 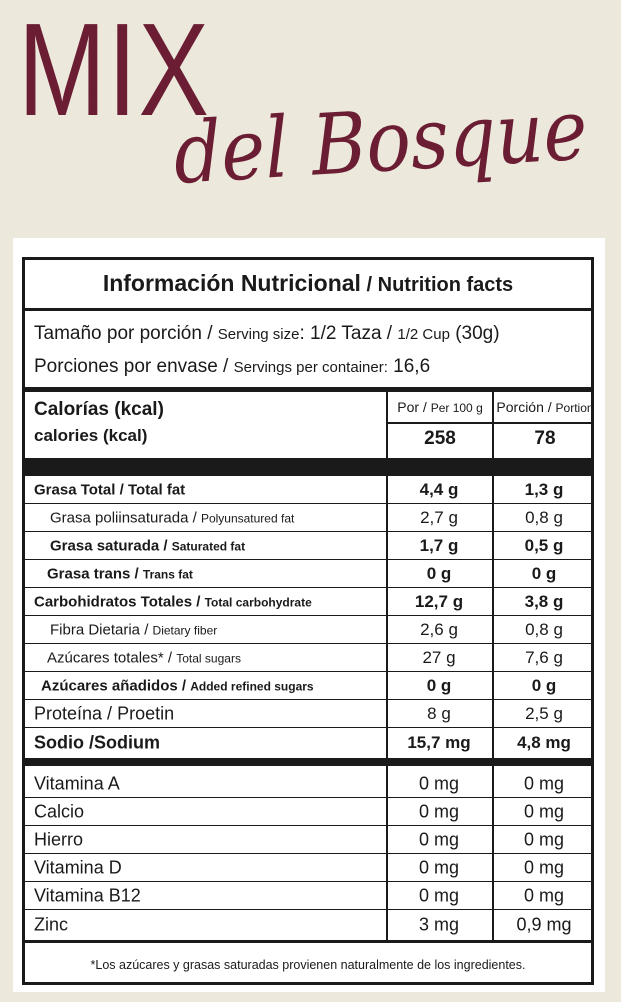 I want to click on column-header-per100: Por / Per 100 g, so click(x=440, y=407).